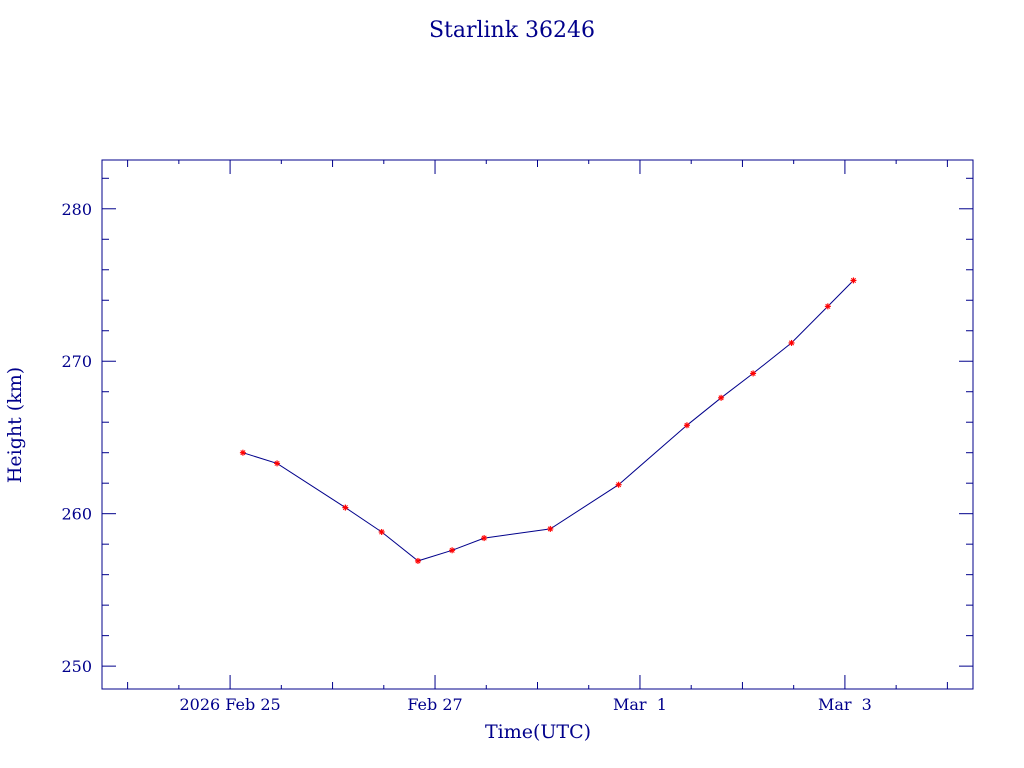  What do you see at coordinates (76, 666) in the screenshot?
I see `y-tick-label: 250` at bounding box center [76, 666].